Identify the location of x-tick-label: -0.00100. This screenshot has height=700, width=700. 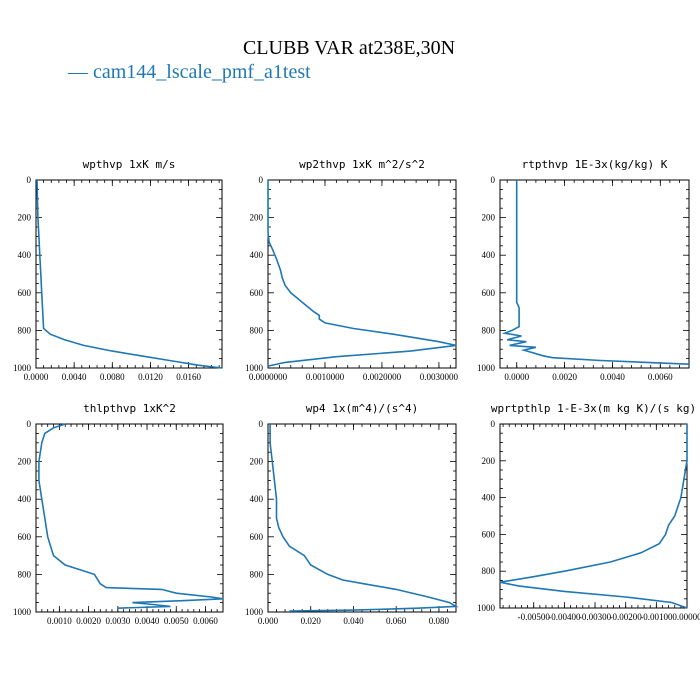
(656, 617).